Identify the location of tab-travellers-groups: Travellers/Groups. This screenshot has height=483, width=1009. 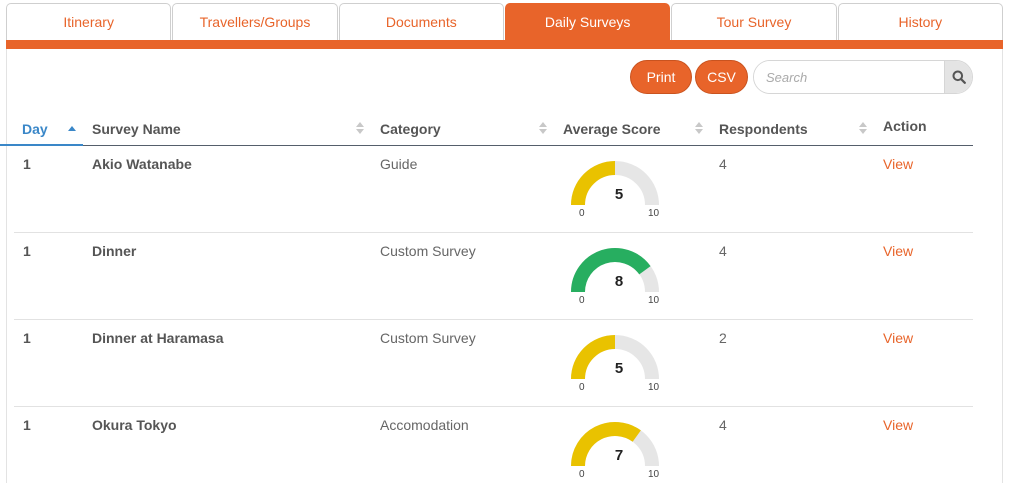
(255, 21).